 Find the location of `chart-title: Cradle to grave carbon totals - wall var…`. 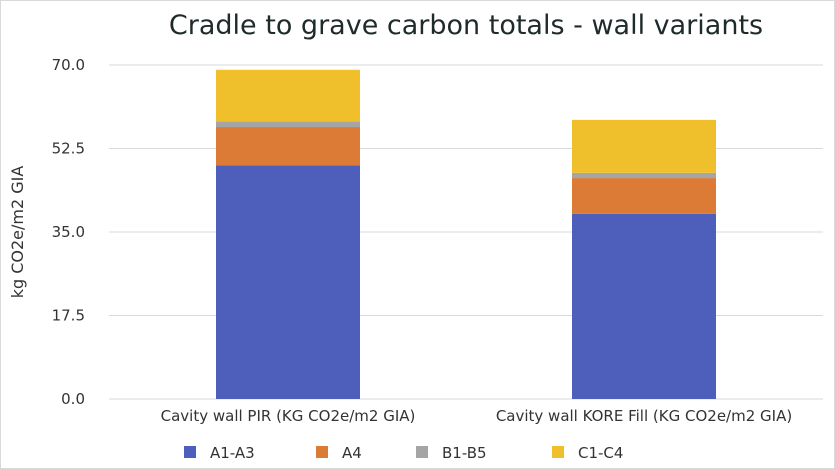

chart-title: Cradle to grave carbon totals - wall var… is located at coordinates (466, 25).